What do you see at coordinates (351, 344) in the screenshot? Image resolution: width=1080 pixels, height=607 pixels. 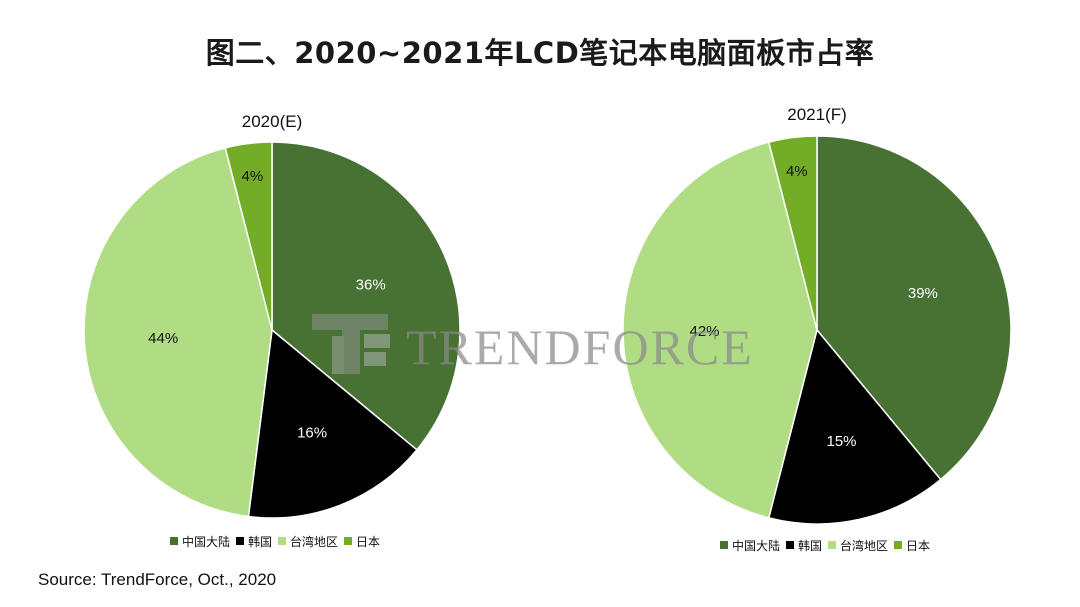 I see `trendforce-logo-icon` at bounding box center [351, 344].